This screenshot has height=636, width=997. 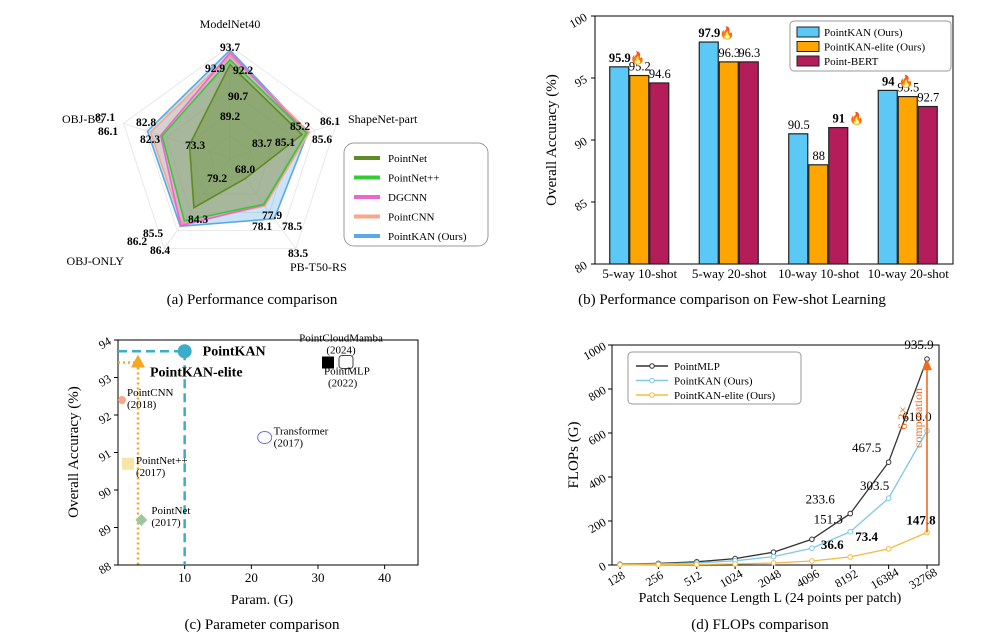 What do you see at coordinates (285, 143) in the screenshot?
I see `radar-value-label: 85.1` at bounding box center [285, 143].